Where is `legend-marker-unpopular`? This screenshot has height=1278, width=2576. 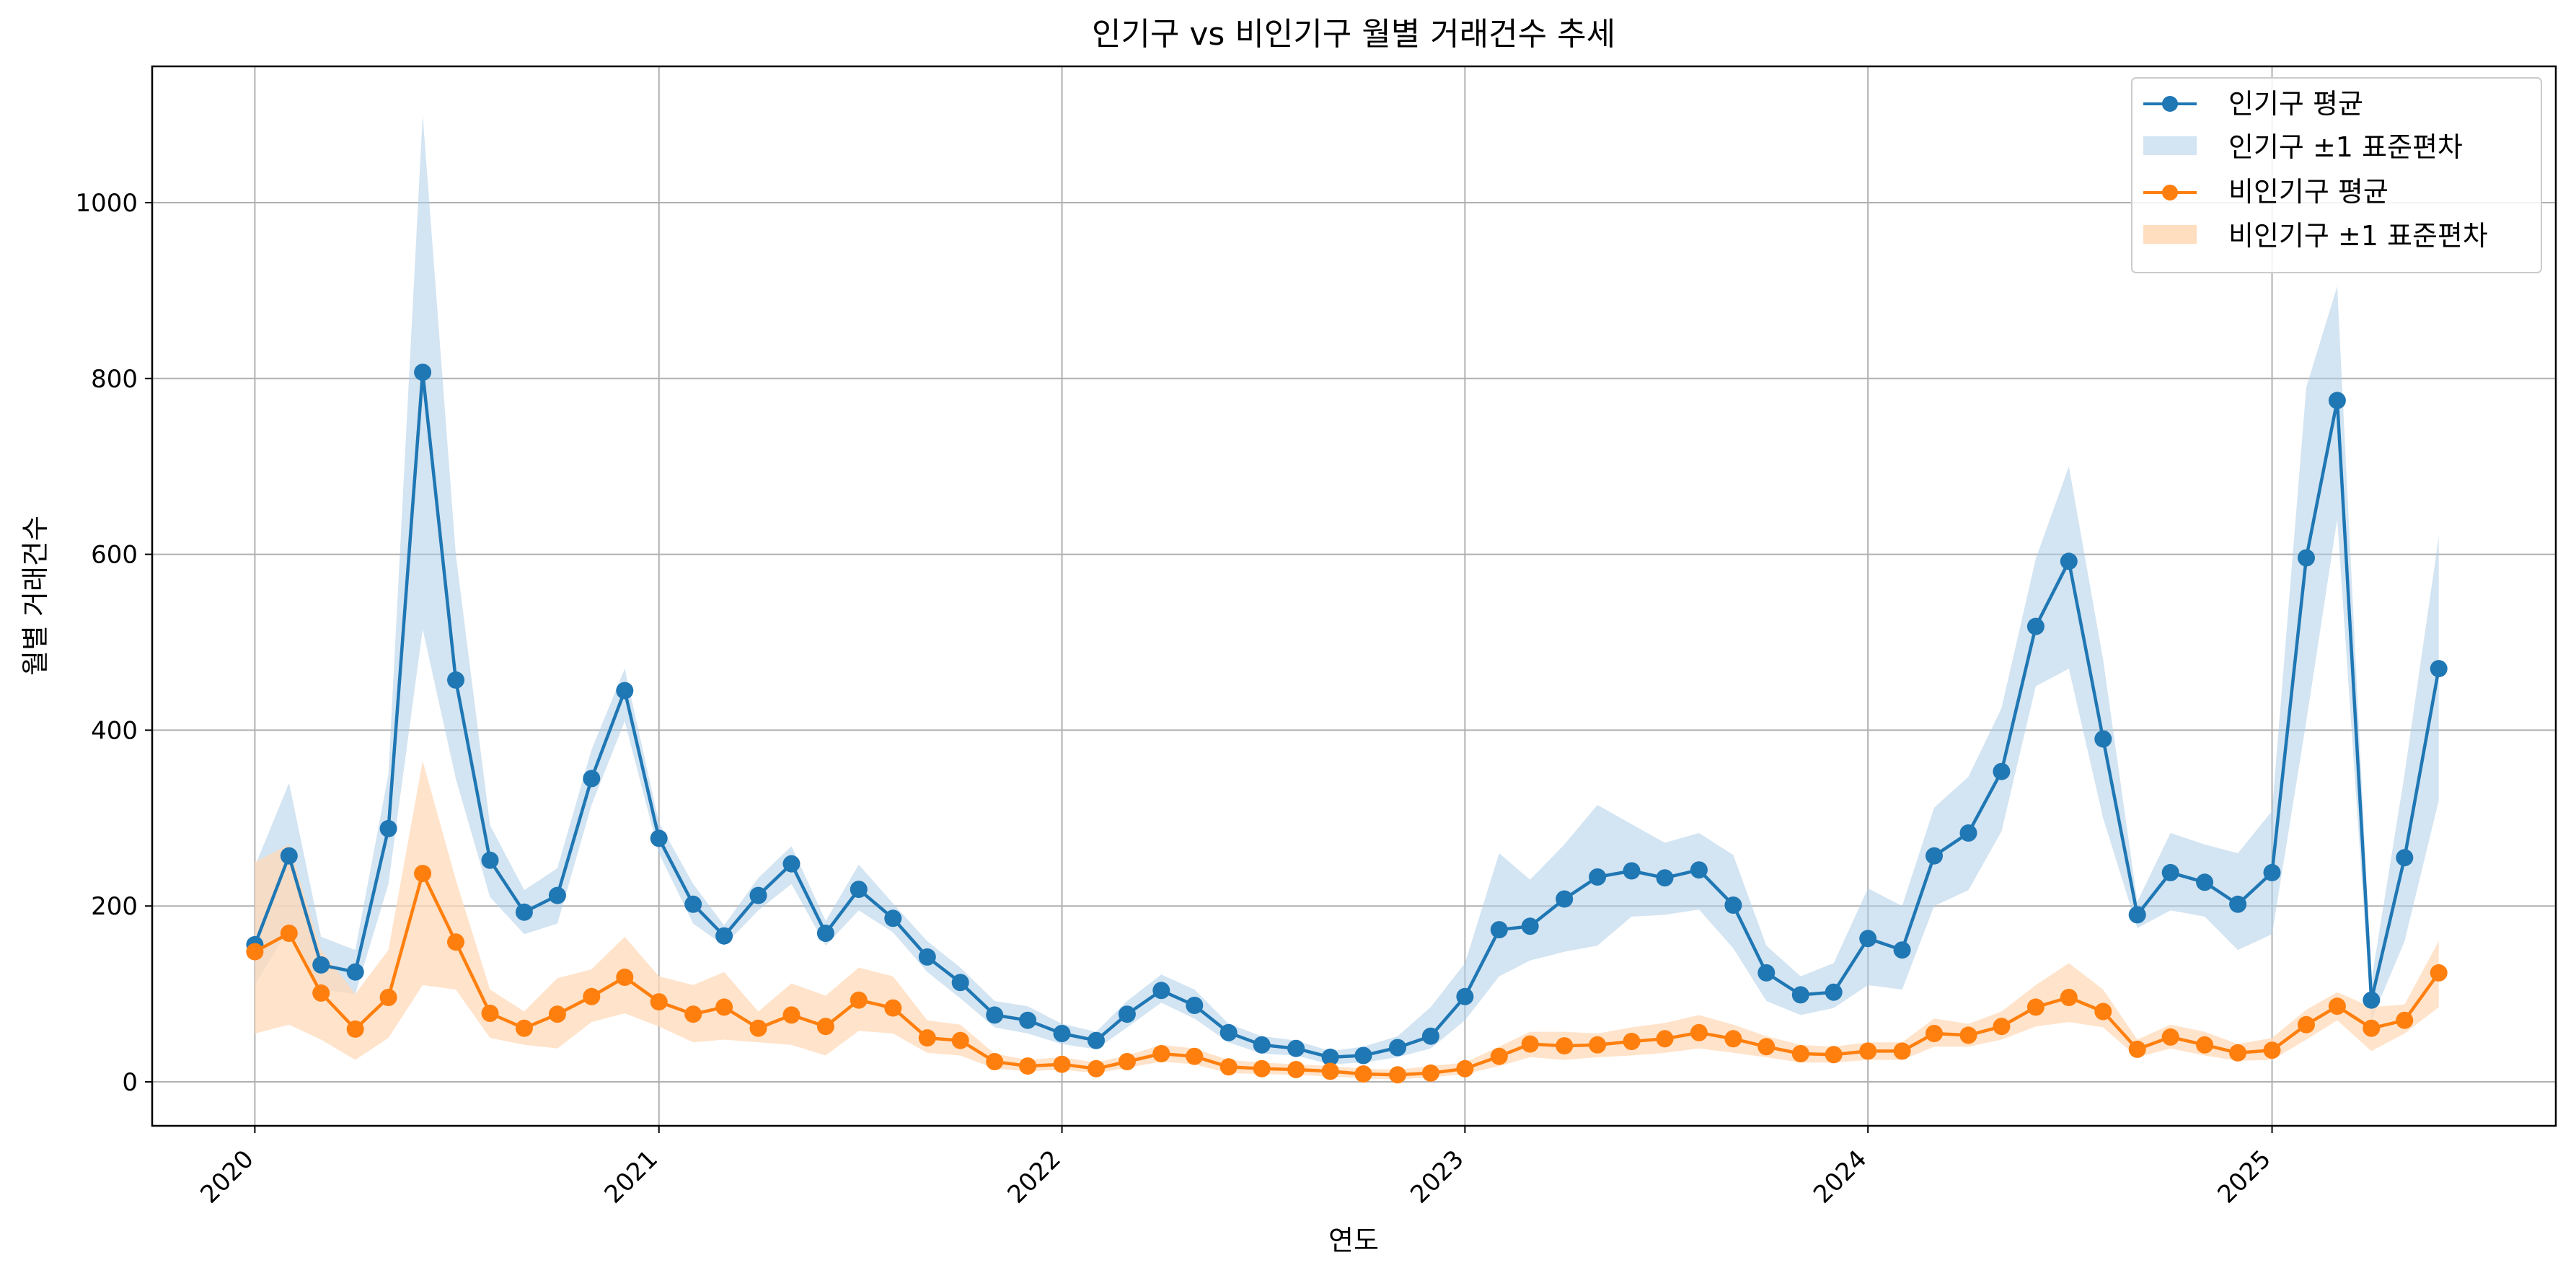 legend-marker-unpopular is located at coordinates (2170, 193).